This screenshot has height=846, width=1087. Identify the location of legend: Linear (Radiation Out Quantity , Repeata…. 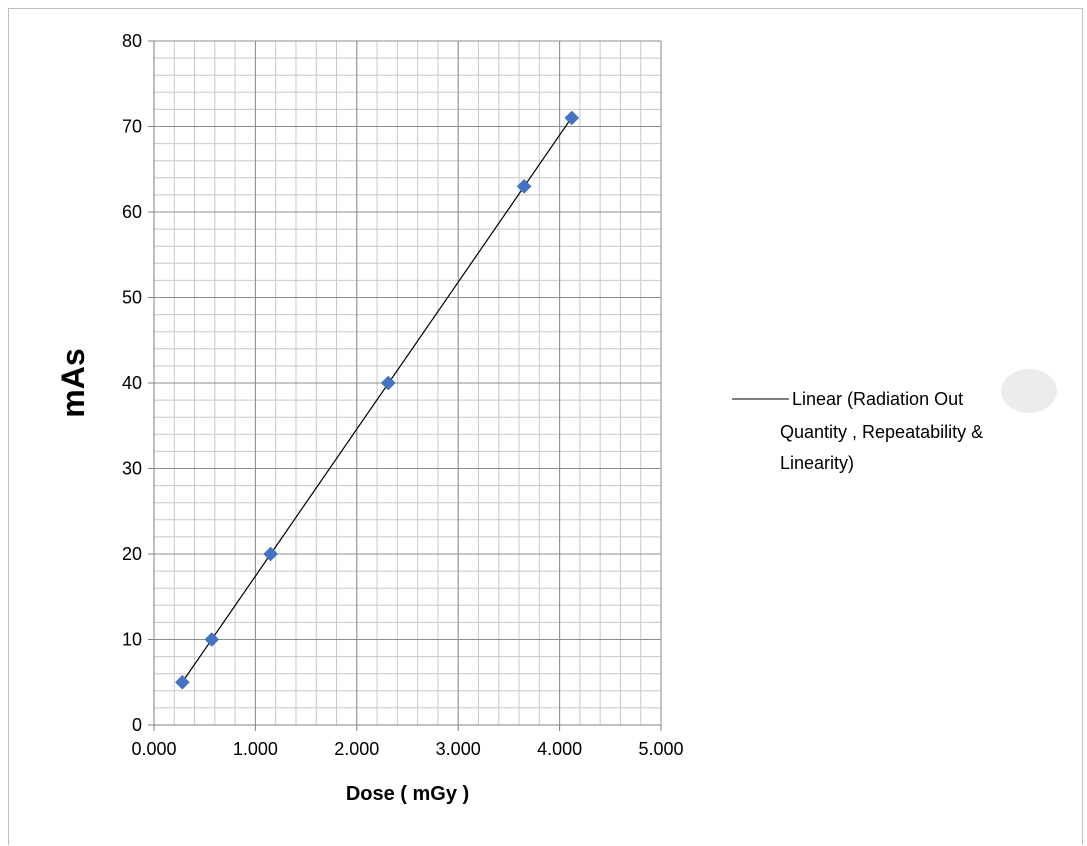
(894, 421).